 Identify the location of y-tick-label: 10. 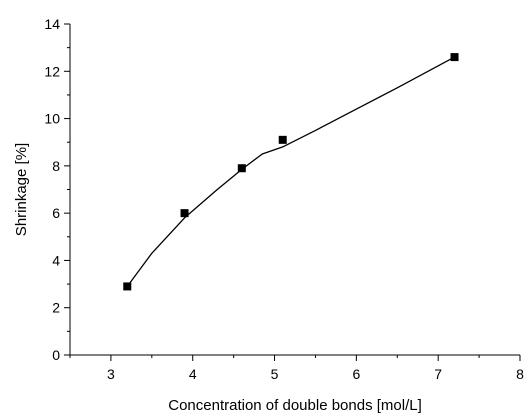
(52, 119).